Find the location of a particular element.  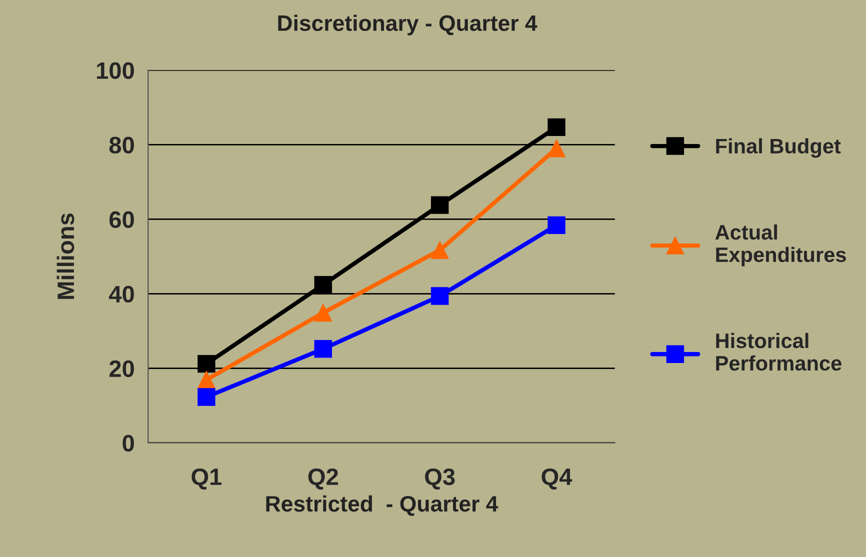

x-tick-label: Q3 is located at coordinates (440, 479).